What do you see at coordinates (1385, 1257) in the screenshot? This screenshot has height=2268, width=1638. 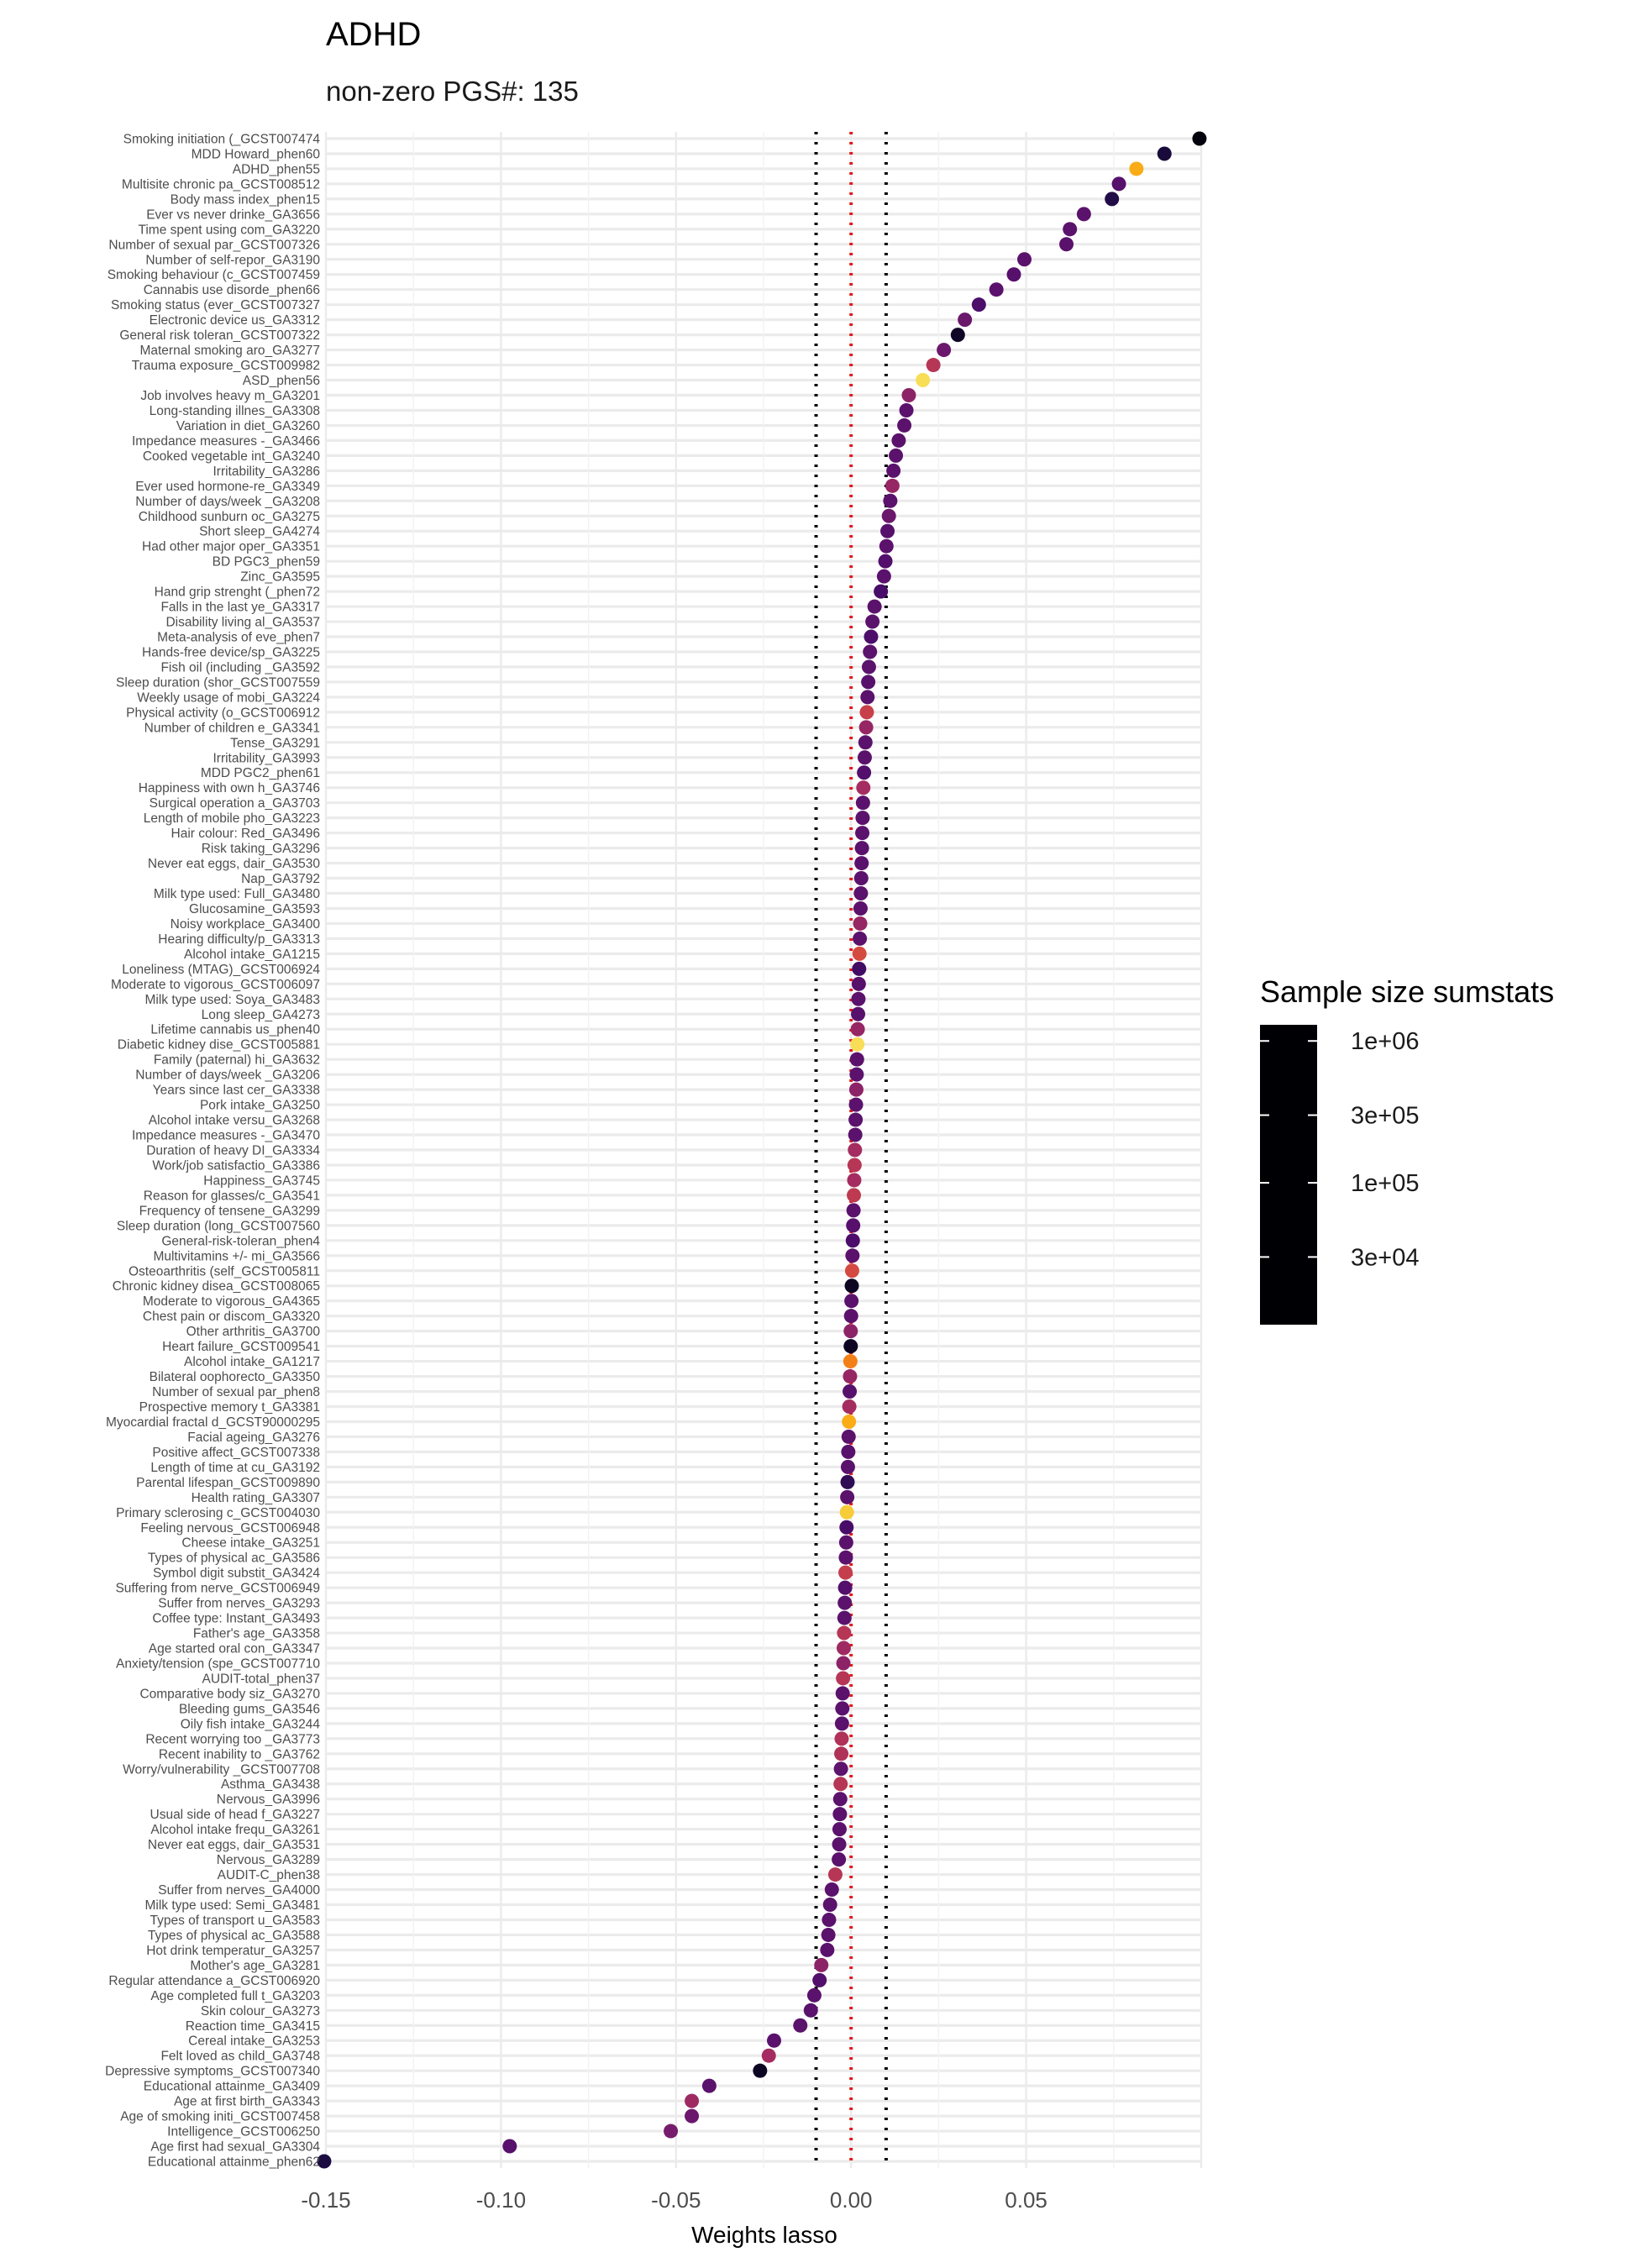 I see `legend-label: 3e+04` at bounding box center [1385, 1257].